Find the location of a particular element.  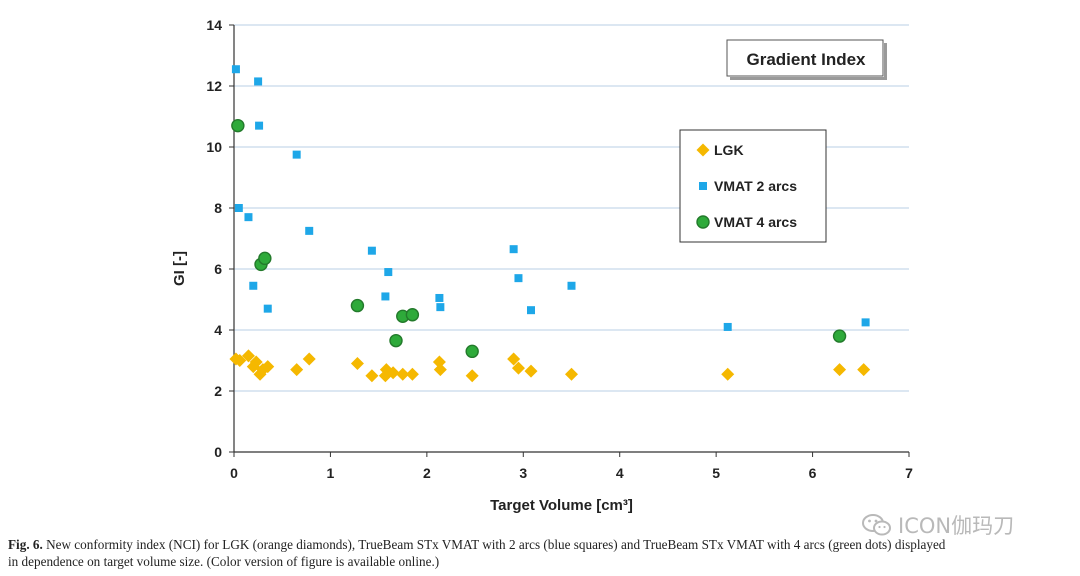

x-tick-label: 6 is located at coordinates (813, 473).